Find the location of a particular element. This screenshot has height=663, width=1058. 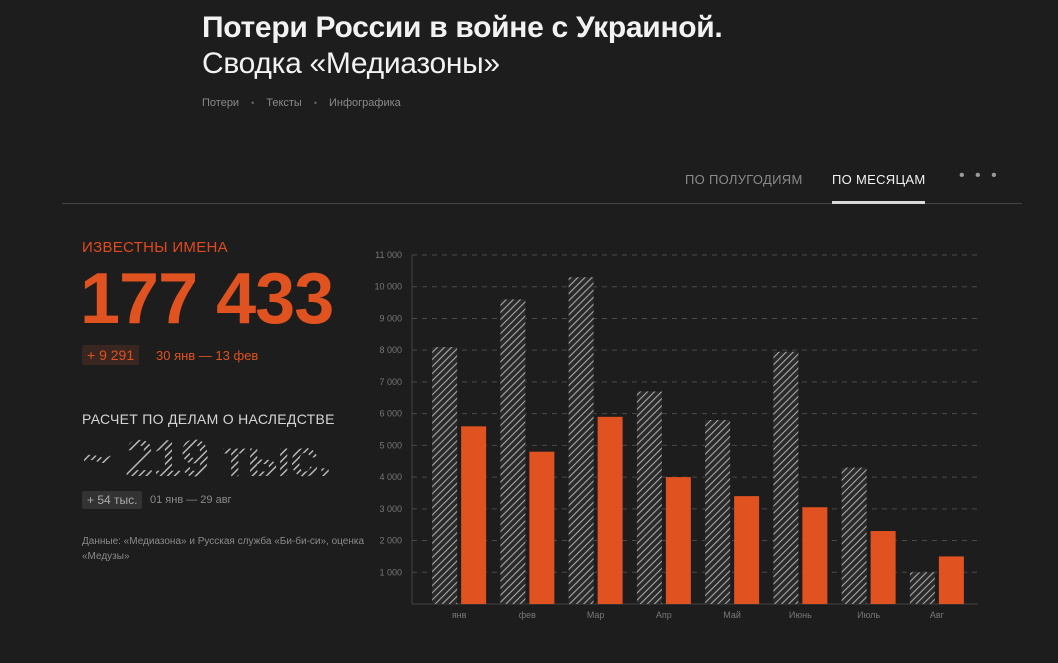

breadcrumb-item-infographics: Инфографика is located at coordinates (365, 103).